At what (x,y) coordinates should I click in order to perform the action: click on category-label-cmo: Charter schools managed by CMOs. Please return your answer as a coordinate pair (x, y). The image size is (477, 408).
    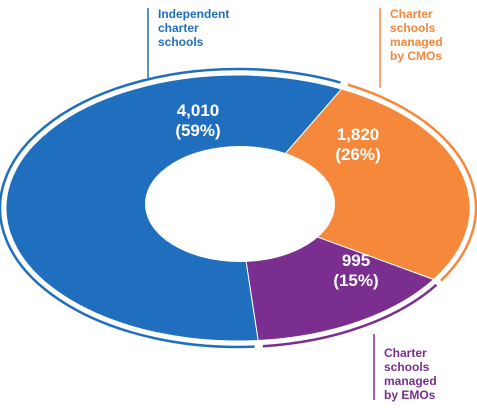
    Looking at the image, I should click on (416, 35).